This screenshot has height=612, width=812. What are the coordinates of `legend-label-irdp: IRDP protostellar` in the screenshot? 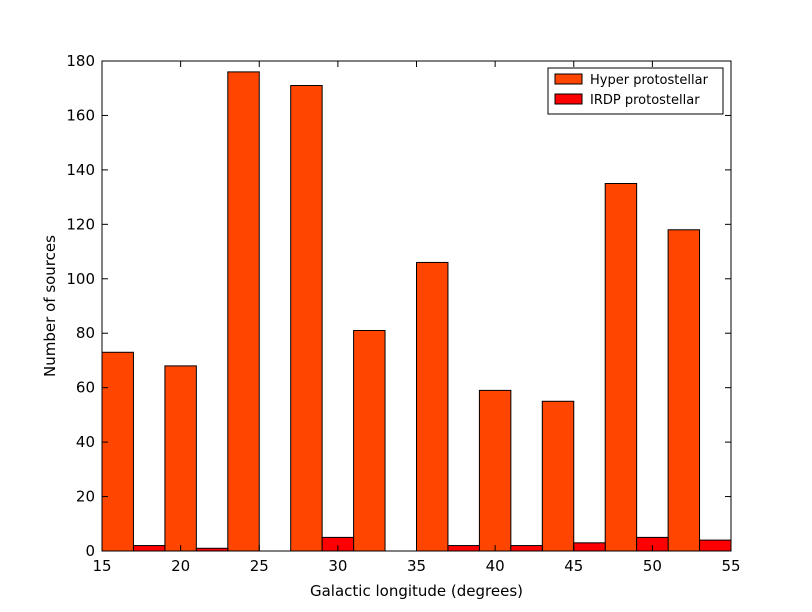 It's located at (645, 100).